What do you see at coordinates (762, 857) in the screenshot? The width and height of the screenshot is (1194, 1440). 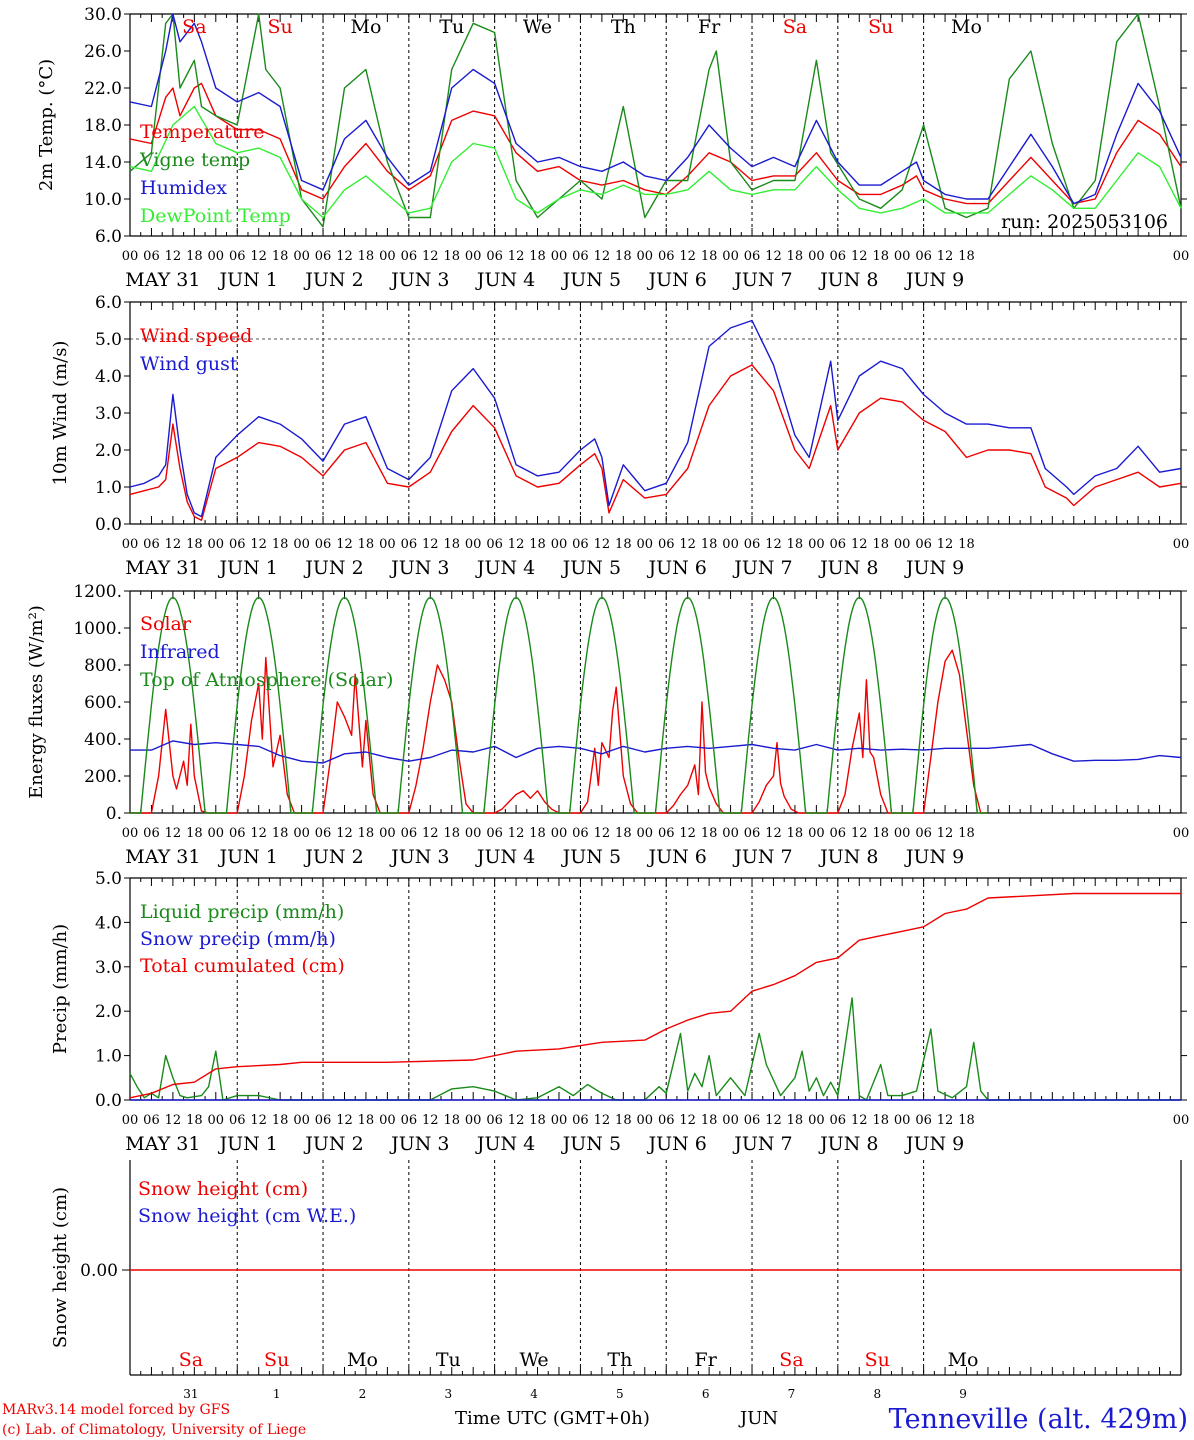 I see `date-label: JUN 7` at bounding box center [762, 857].